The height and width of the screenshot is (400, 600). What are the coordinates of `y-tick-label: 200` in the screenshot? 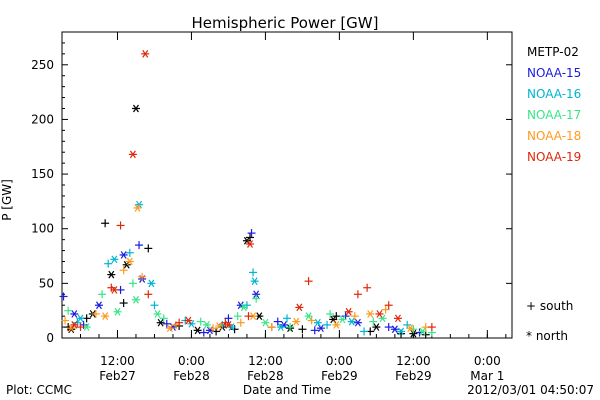 It's located at (42, 119).